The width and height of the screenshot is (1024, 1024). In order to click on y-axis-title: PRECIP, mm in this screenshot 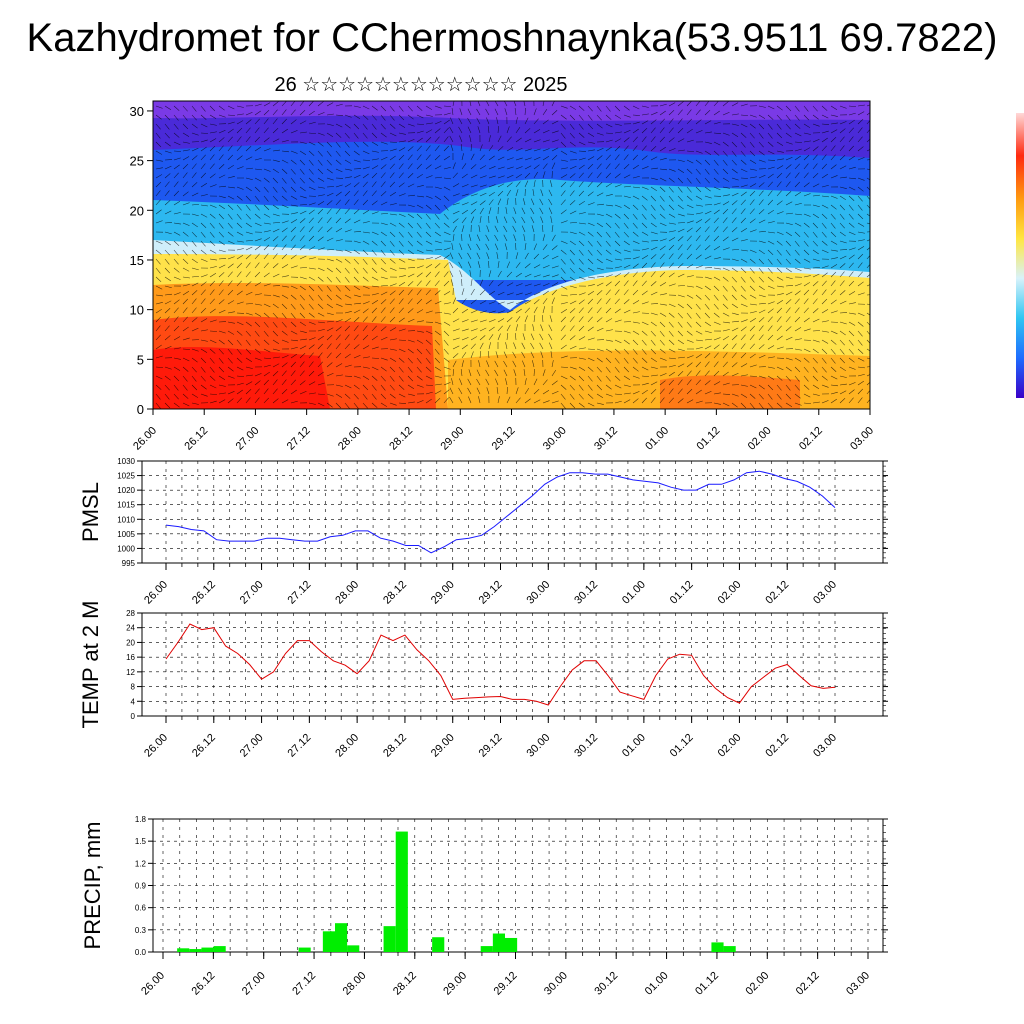, I will do `click(92, 886)`.